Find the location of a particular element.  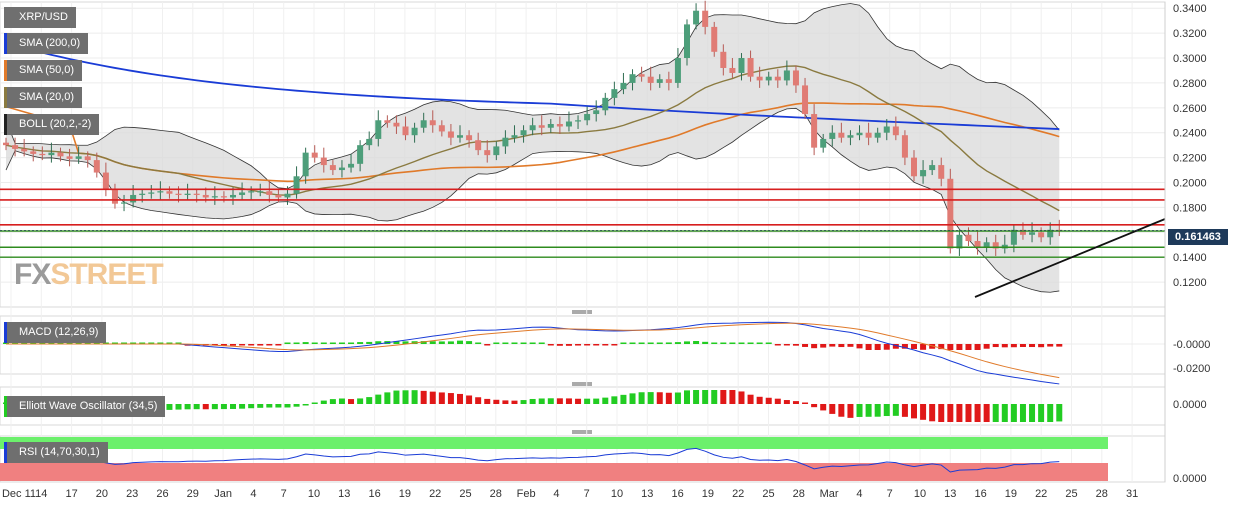

x-tick-label: 4 is located at coordinates (253, 494).